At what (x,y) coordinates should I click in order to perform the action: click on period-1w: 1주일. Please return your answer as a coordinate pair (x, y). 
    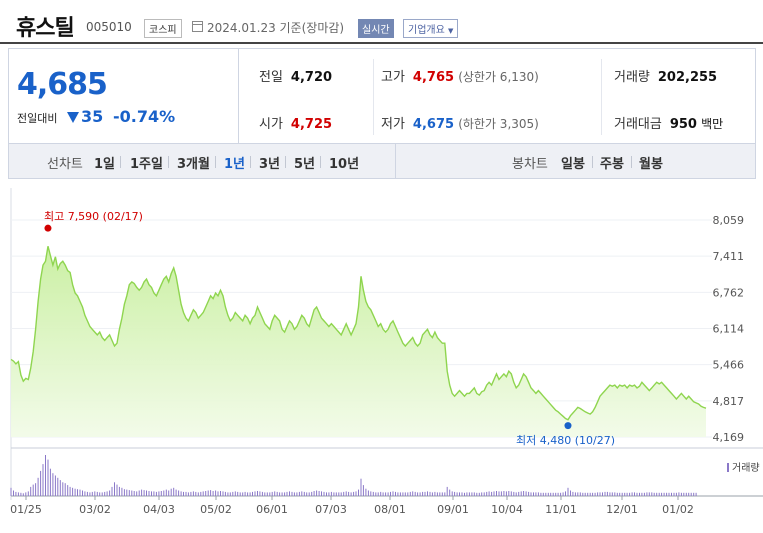
    Looking at the image, I should click on (146, 164).